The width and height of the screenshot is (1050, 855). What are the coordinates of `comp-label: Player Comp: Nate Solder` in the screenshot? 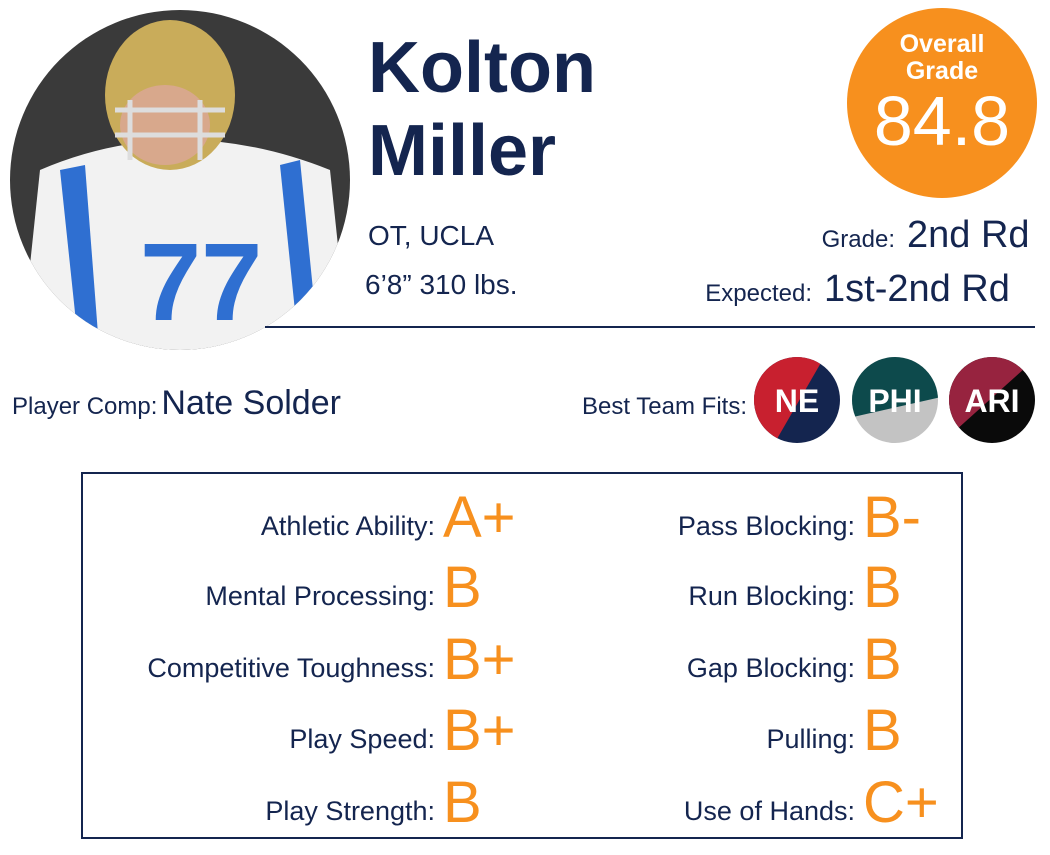 It's located at (176, 403).